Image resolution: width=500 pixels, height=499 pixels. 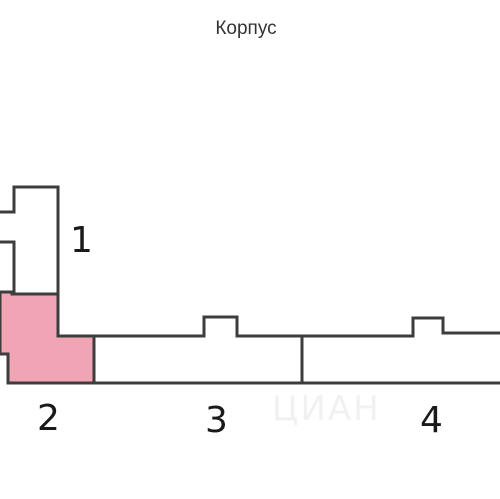 I want to click on section-1-shape, so click(x=30, y=260).